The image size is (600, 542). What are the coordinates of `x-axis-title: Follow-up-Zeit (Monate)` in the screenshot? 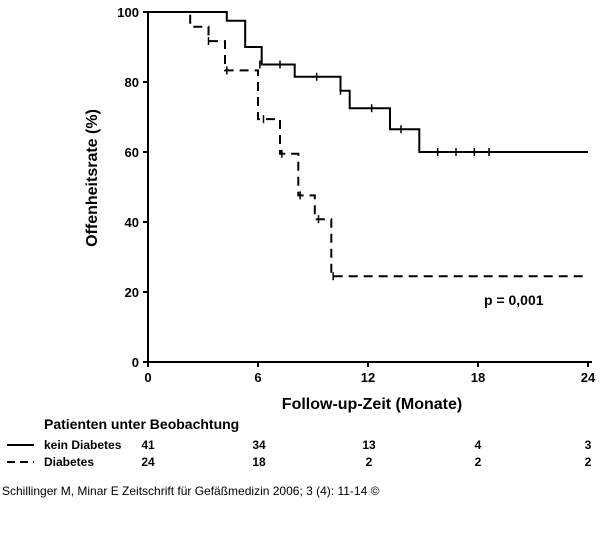 It's located at (372, 404).